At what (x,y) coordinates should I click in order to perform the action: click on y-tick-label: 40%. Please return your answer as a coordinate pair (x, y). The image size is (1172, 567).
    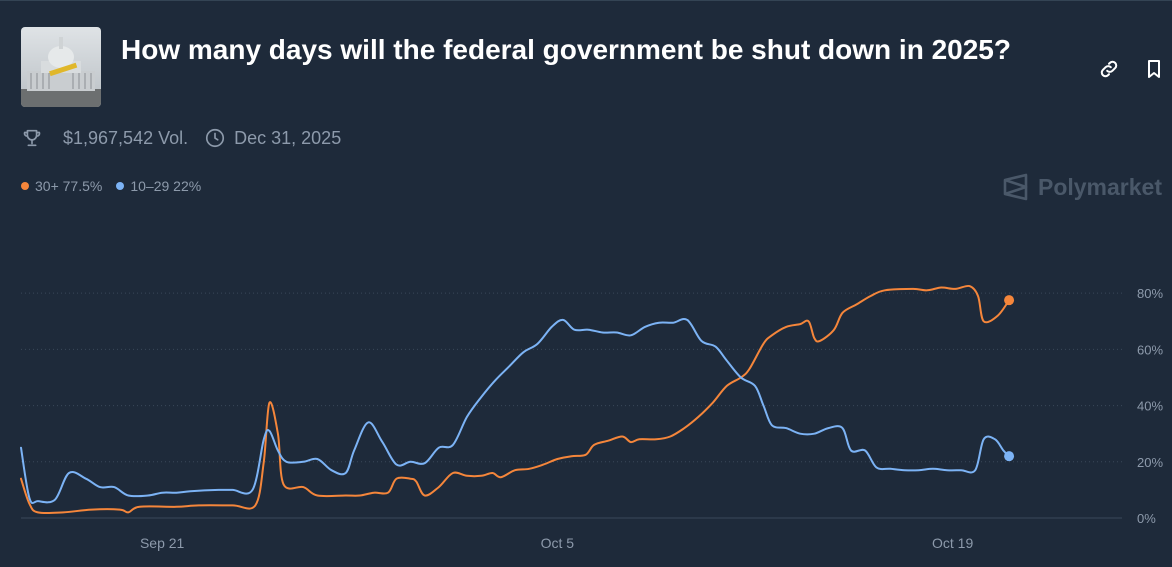
    Looking at the image, I should click on (1150, 406).